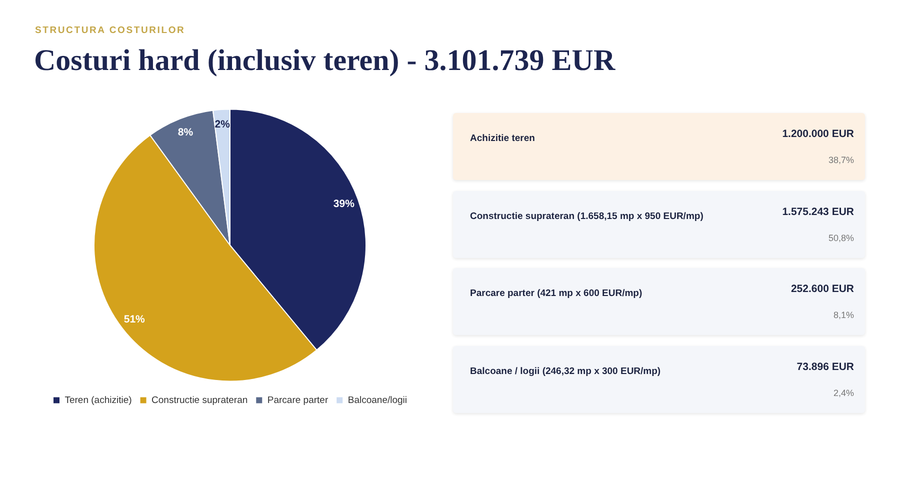  Describe the element at coordinates (325, 61) in the screenshot. I see `chart-title: Costuri hard (inclusiv teren) - 3.101.739 EUR` at that location.